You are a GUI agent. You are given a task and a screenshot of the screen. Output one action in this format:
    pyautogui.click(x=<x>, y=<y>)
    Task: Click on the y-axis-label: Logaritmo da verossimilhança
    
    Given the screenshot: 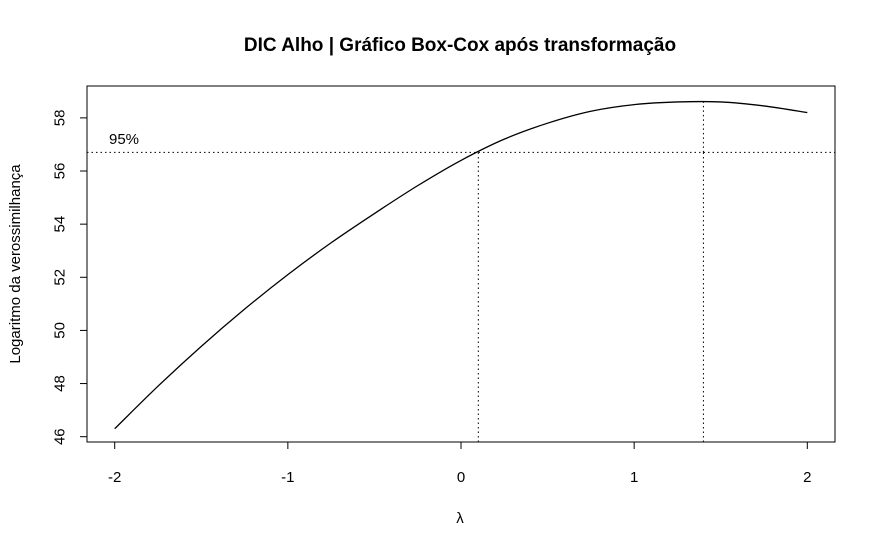 What is the action you would take?
    pyautogui.click(x=15, y=264)
    